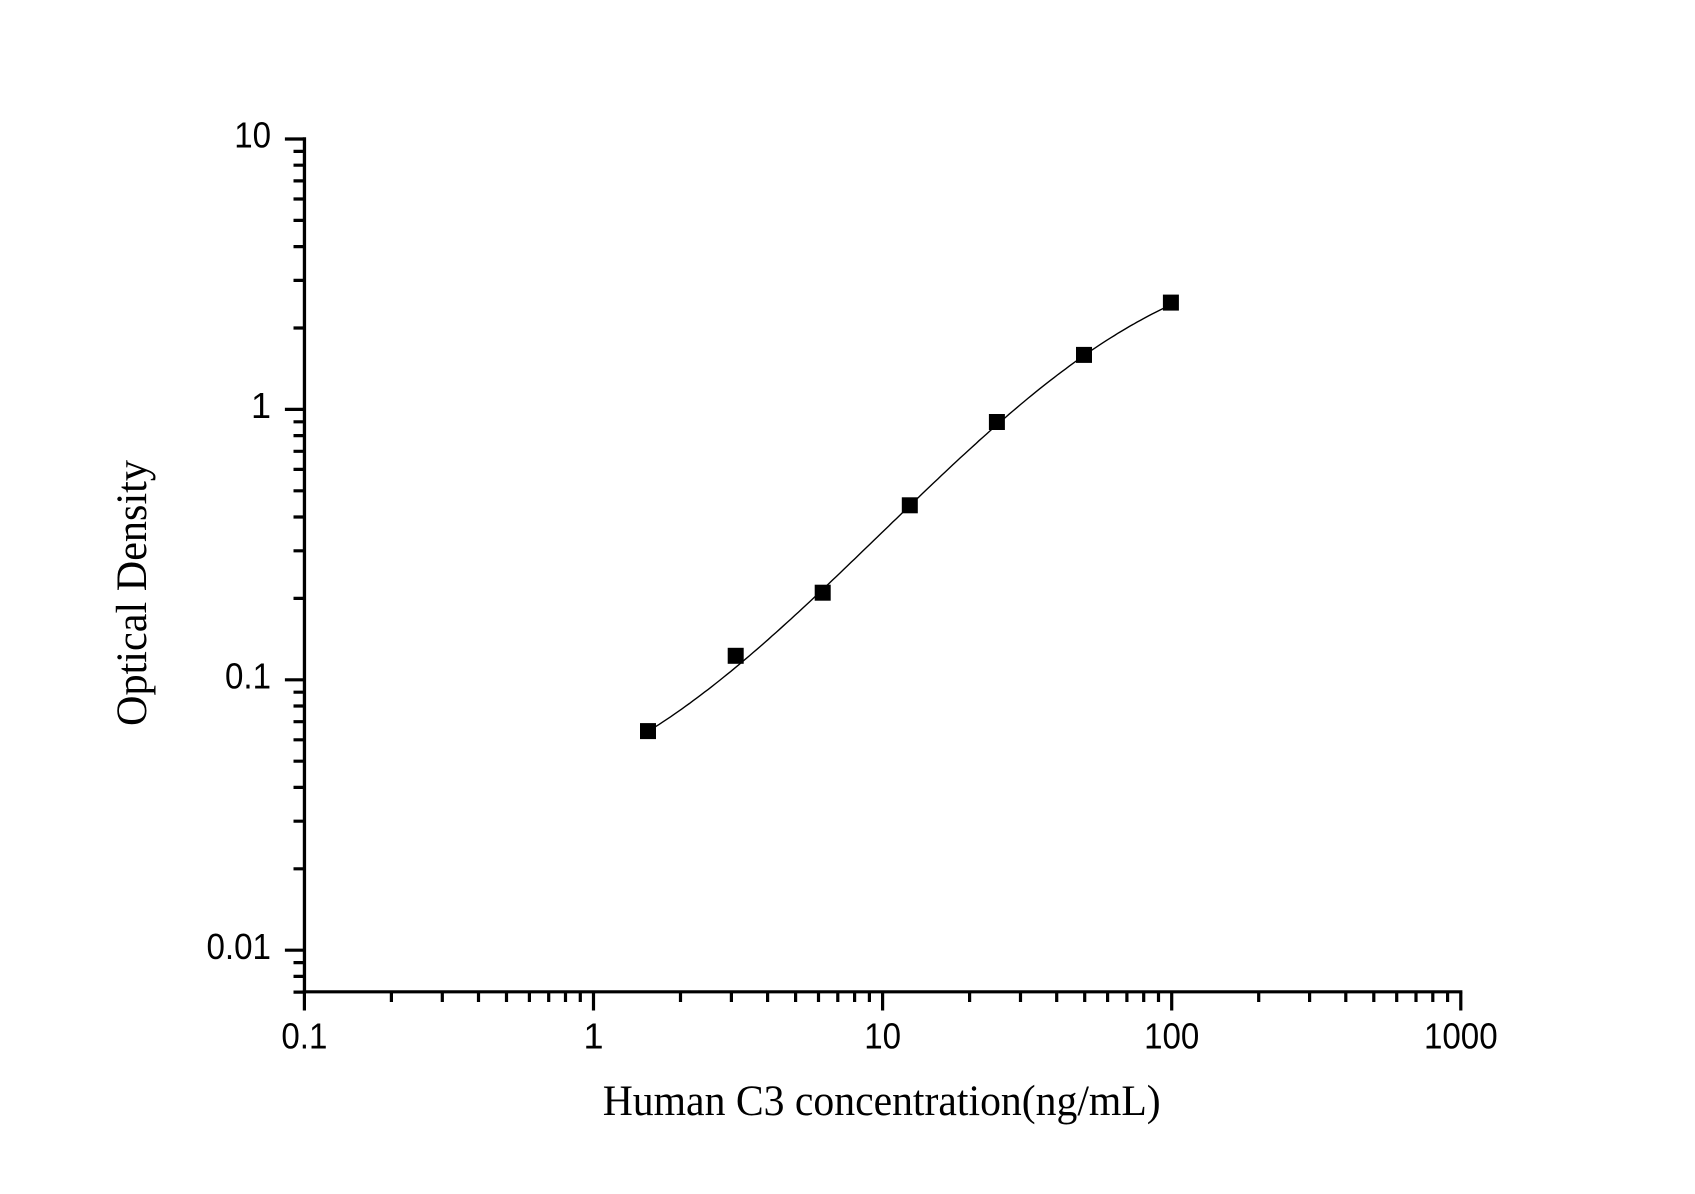 The image size is (1695, 1194). I want to click on svg-text: 100, so click(1171, 1036).